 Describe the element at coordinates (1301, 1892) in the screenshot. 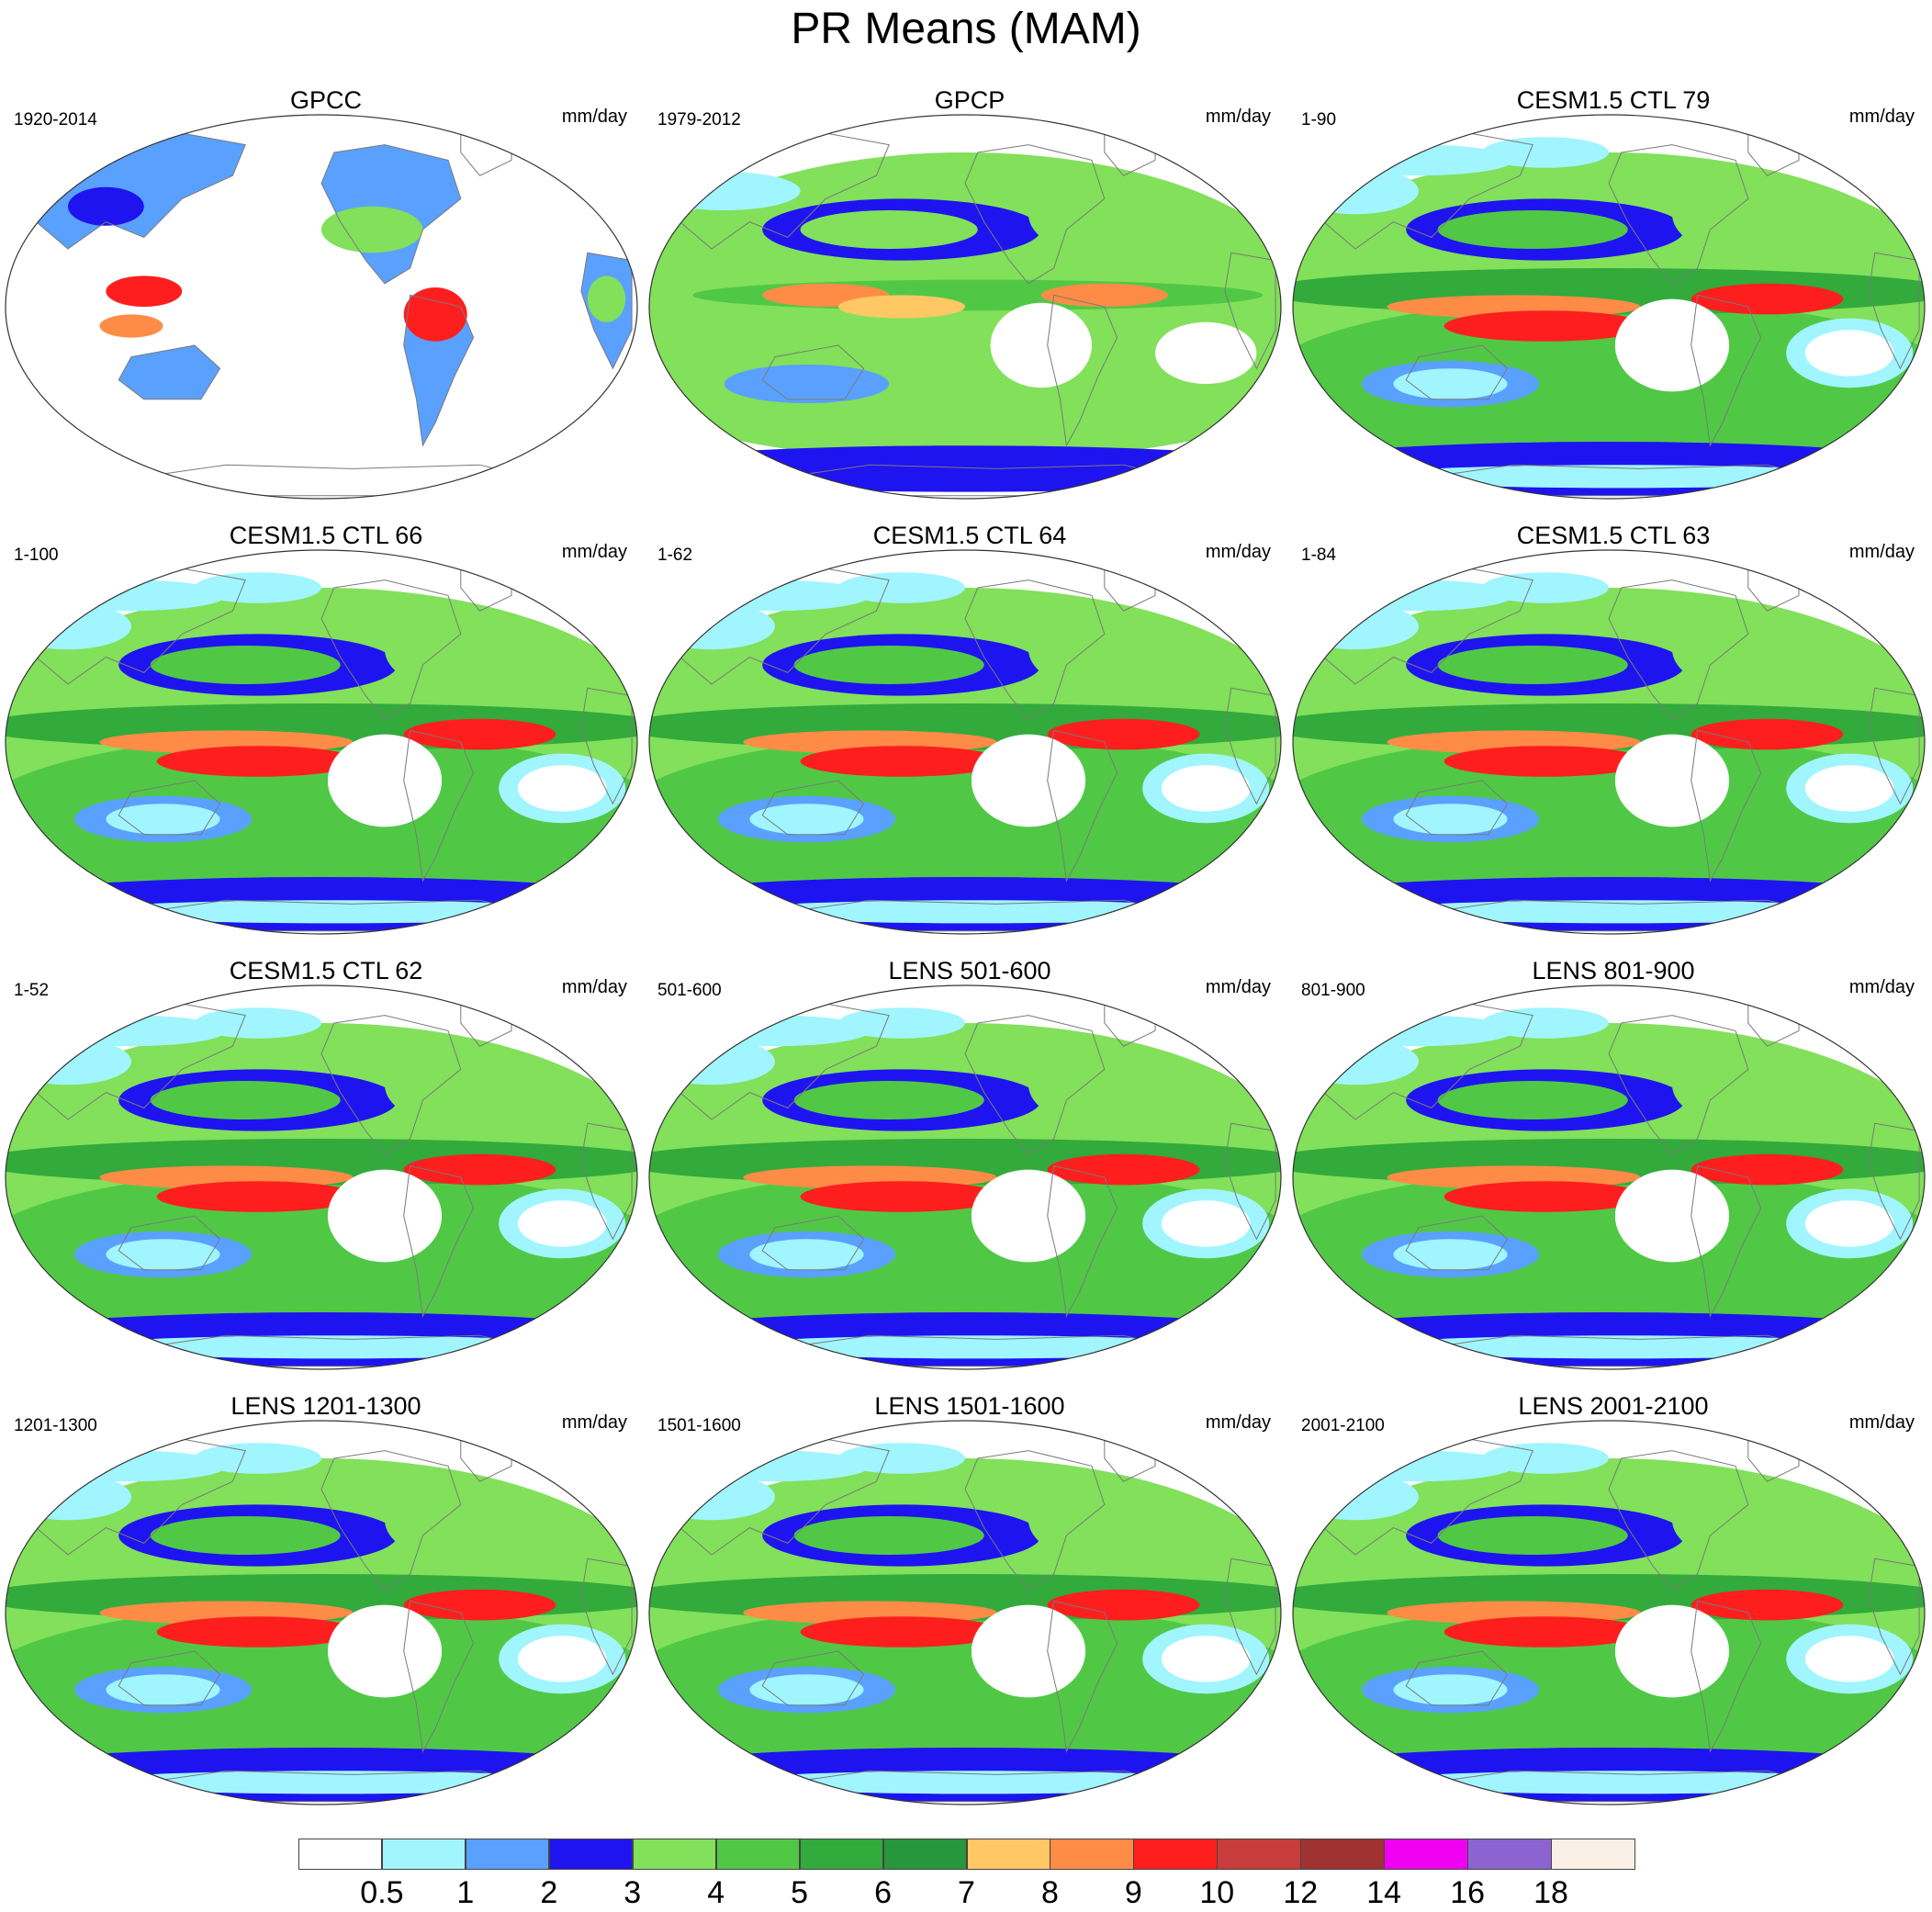

I see `colorbar-tick-label: 12` at that location.